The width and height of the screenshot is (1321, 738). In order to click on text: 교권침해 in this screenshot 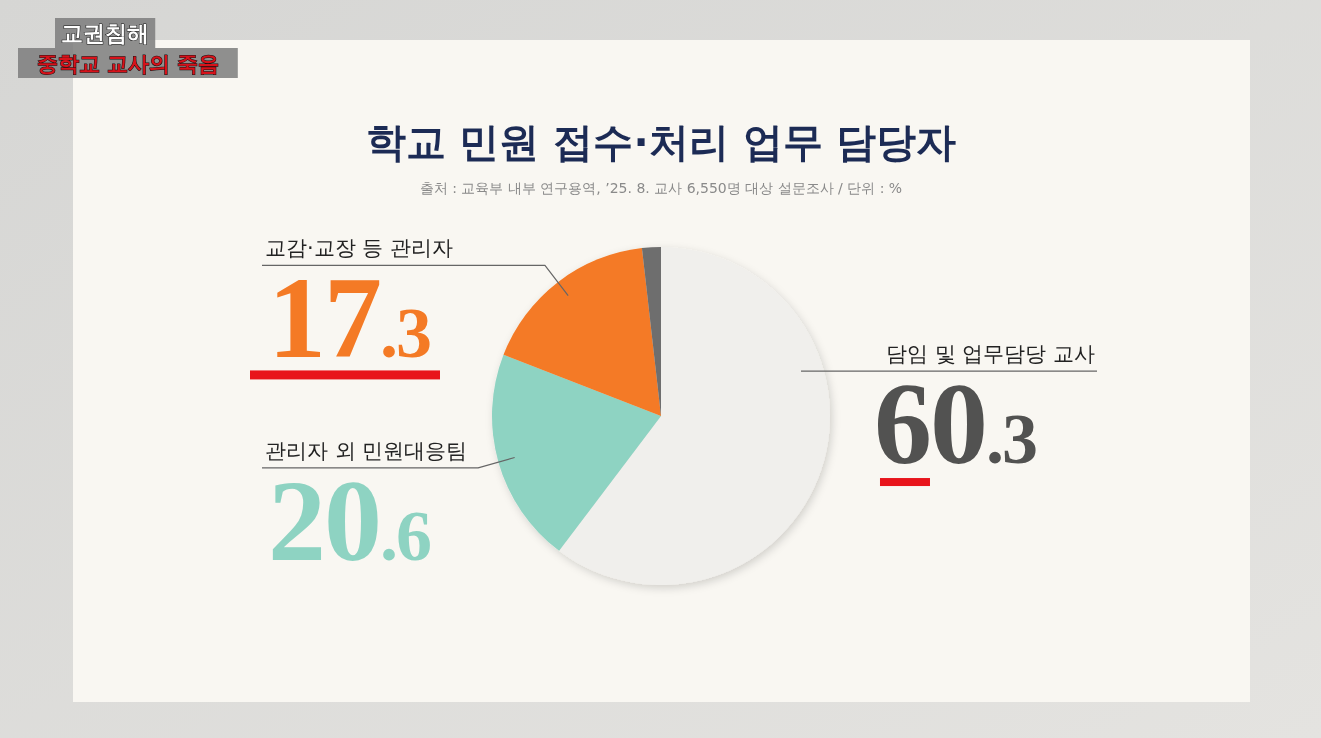, I will do `click(105, 33)`.